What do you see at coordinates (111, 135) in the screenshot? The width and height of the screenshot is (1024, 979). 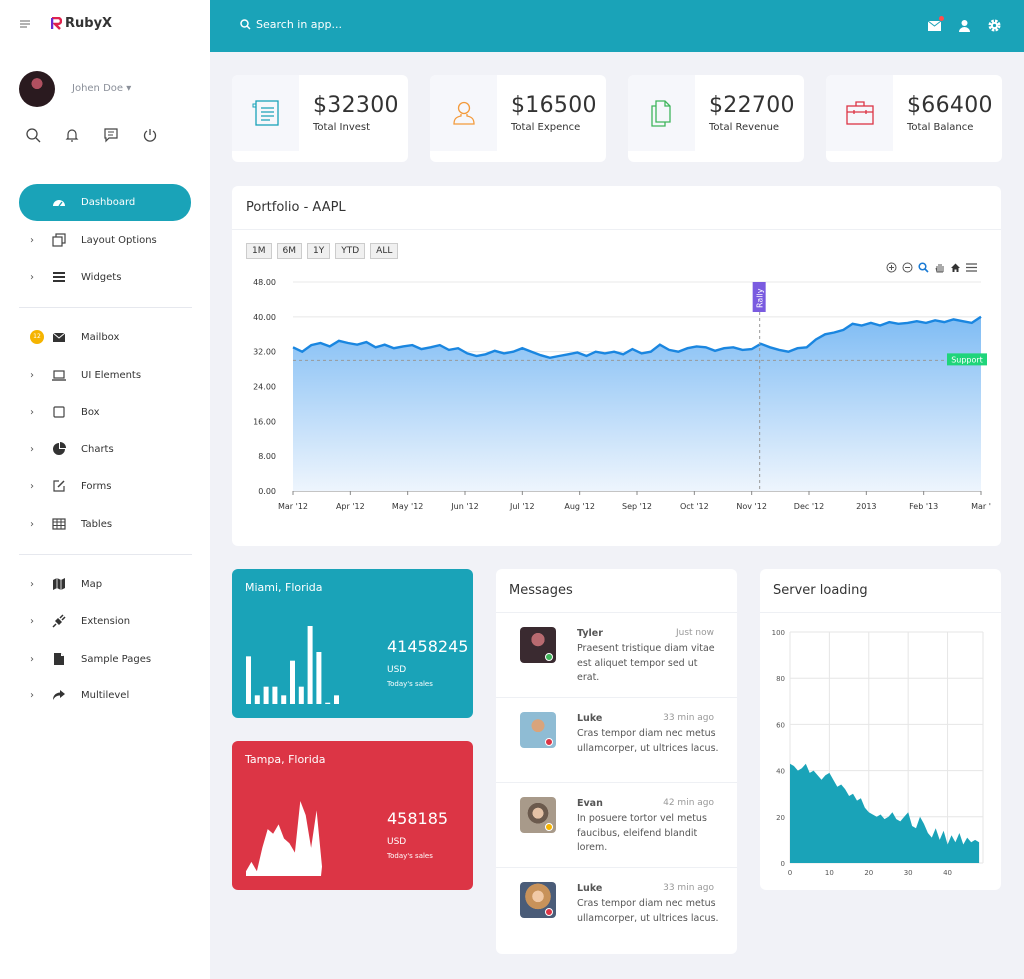 I see `message-icon` at bounding box center [111, 135].